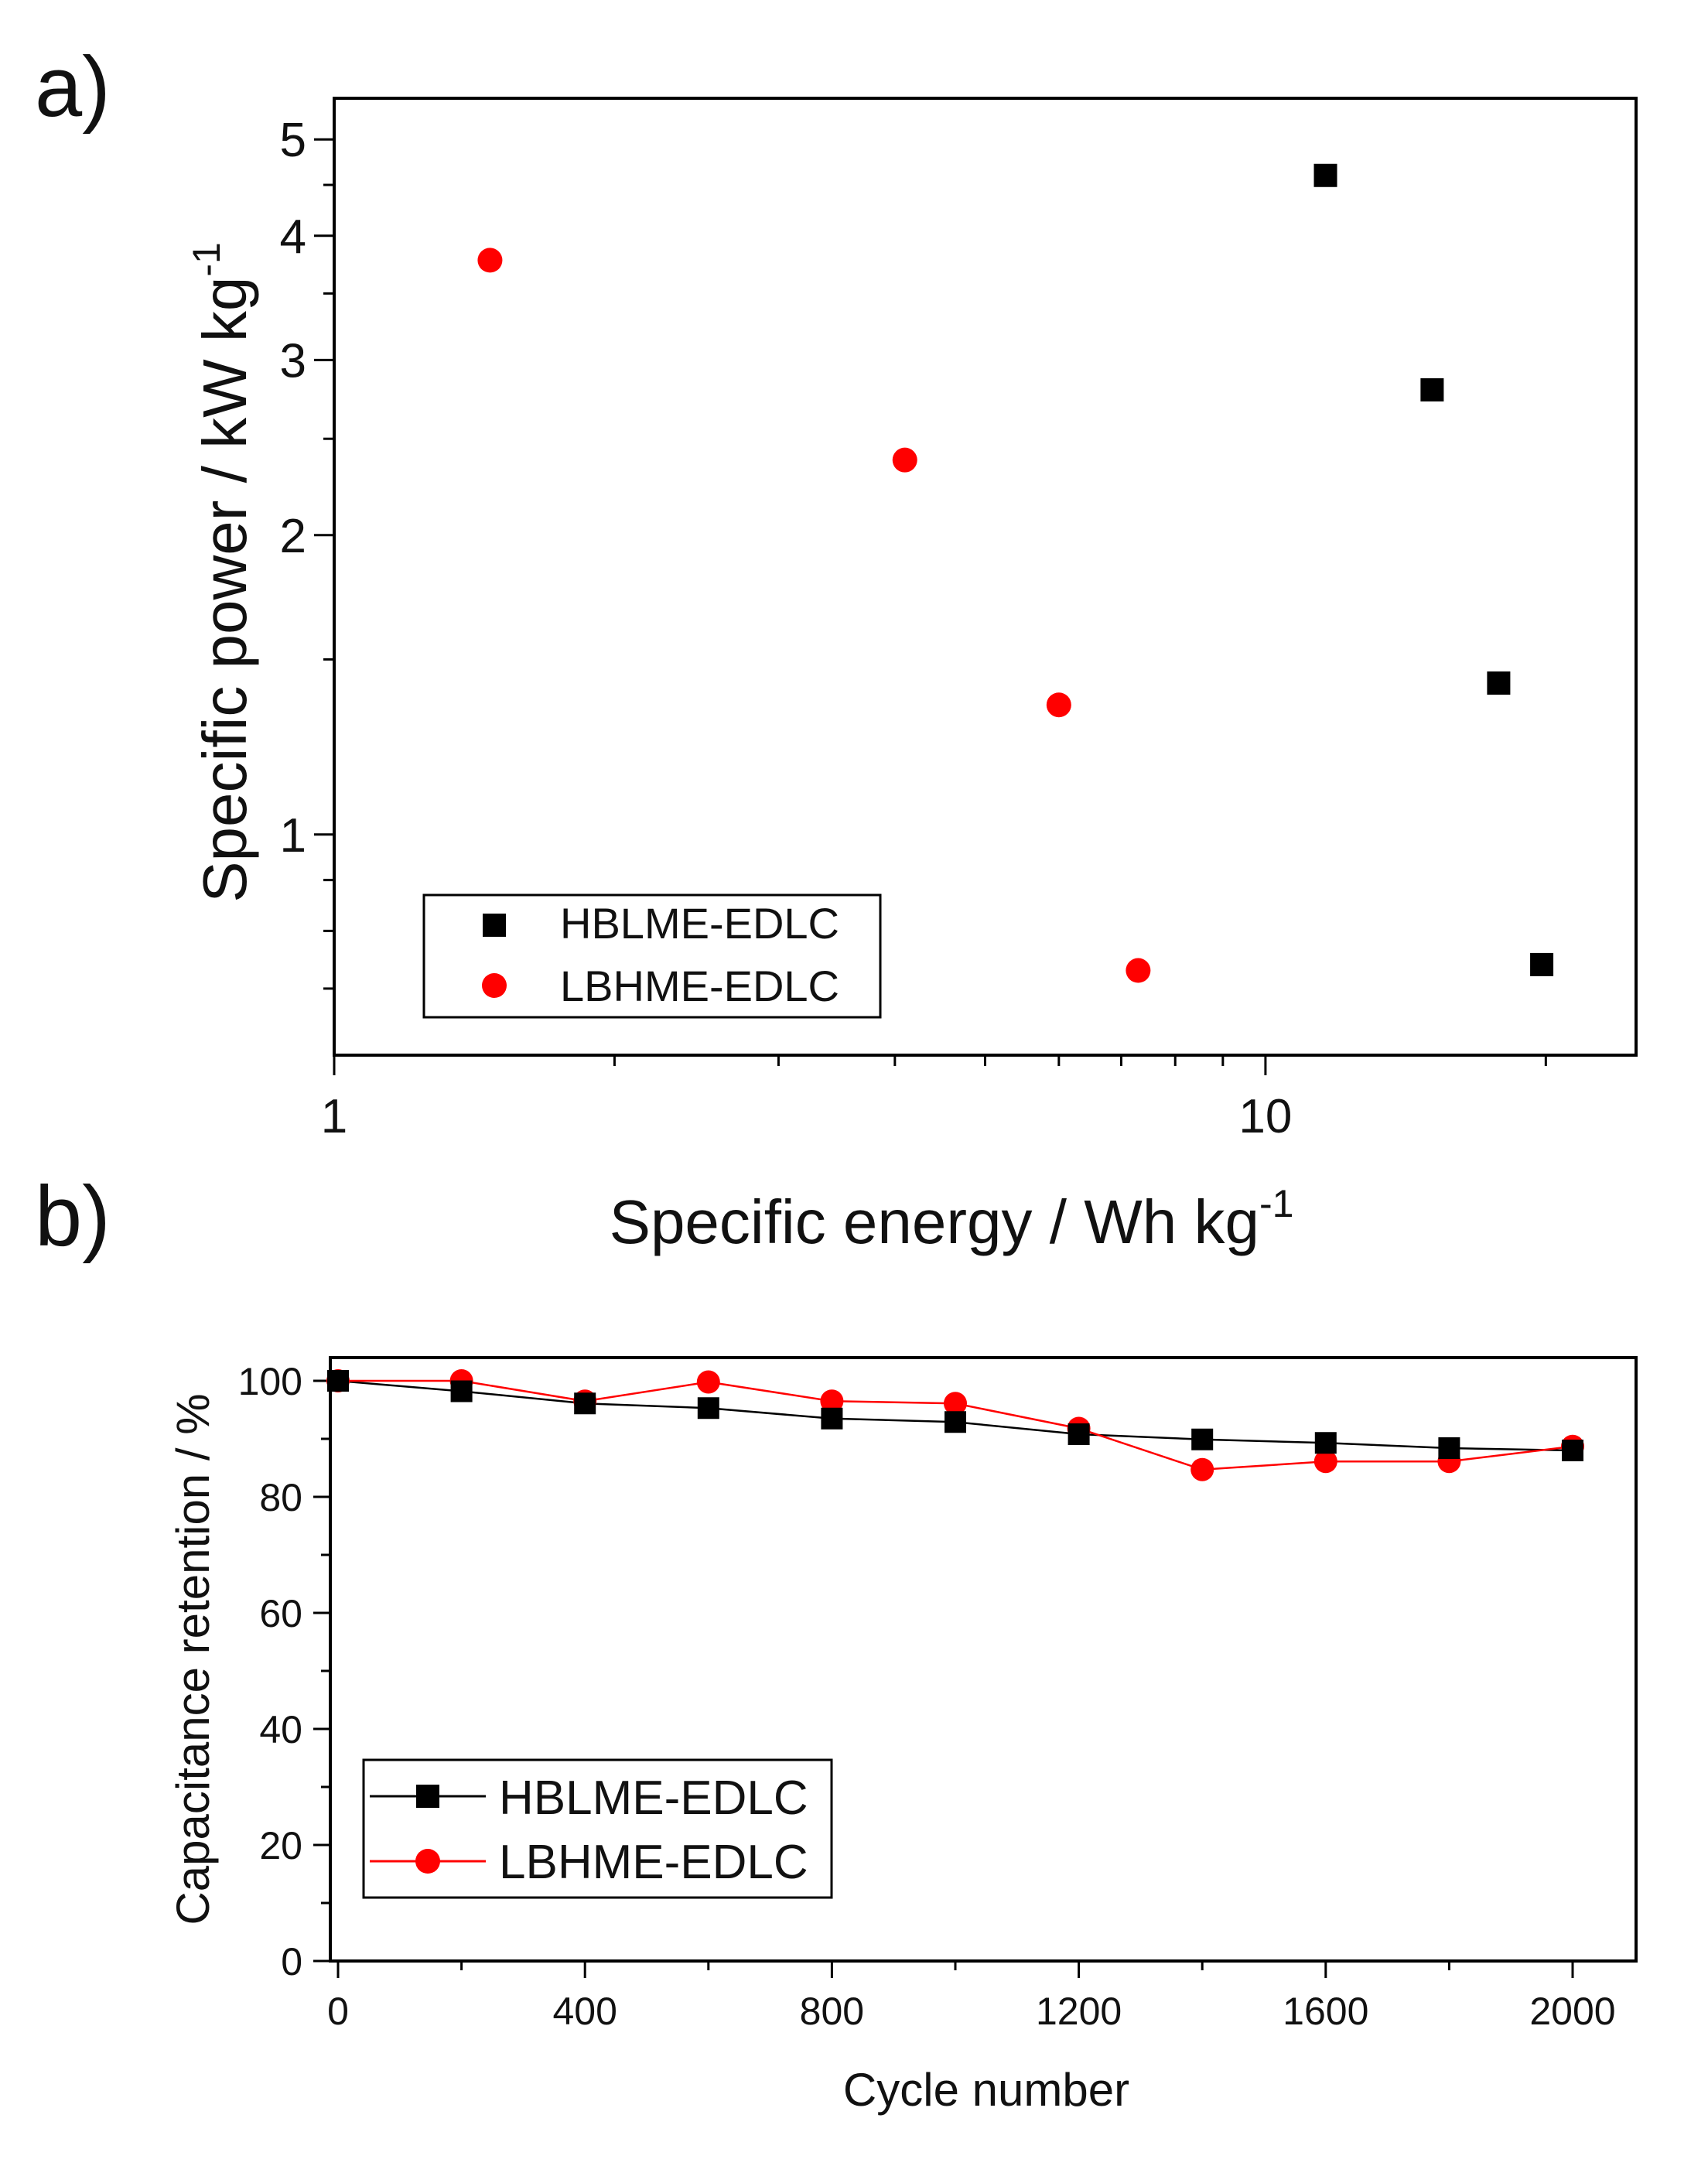  I want to click on legend-b-lbhme-label: LBHME-EDLC, so click(654, 1863).